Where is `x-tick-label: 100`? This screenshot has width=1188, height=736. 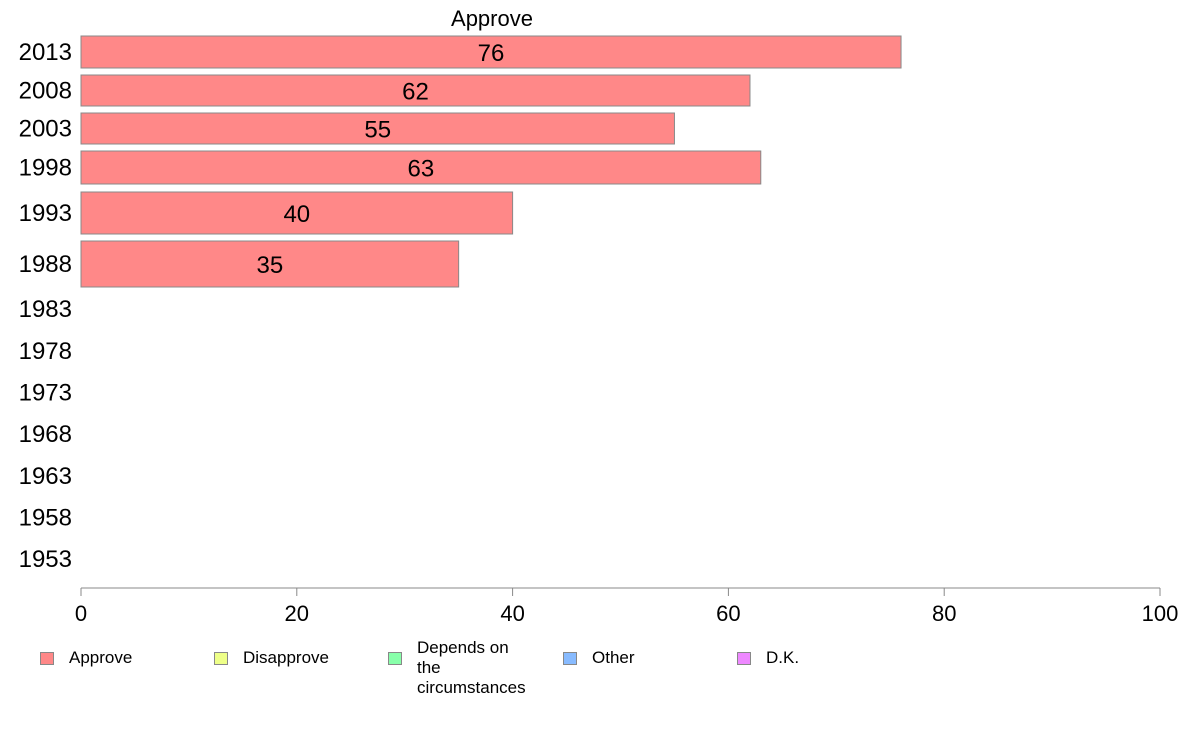
x-tick-label: 100 is located at coordinates (1160, 613).